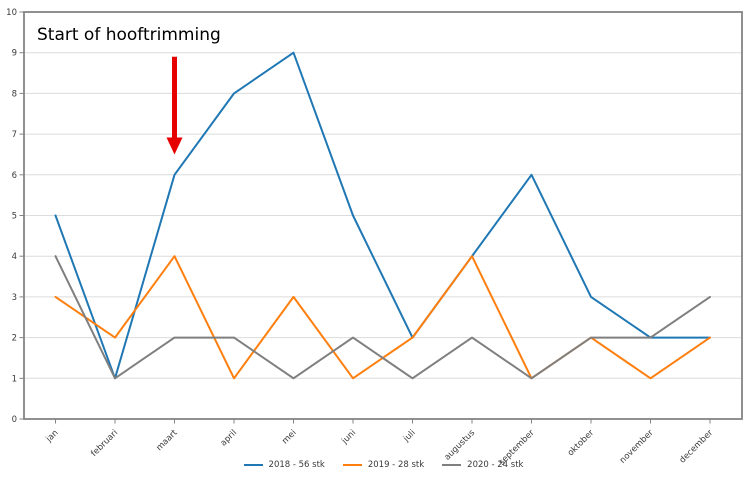  What do you see at coordinates (452, 465) in the screenshot?
I see `legend-swatch-2020-line` at bounding box center [452, 465].